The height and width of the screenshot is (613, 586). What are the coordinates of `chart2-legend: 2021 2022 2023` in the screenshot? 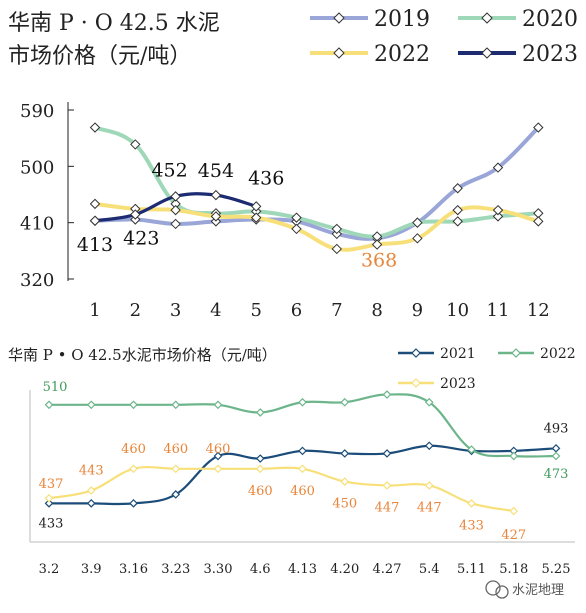 It's located at (487, 369).